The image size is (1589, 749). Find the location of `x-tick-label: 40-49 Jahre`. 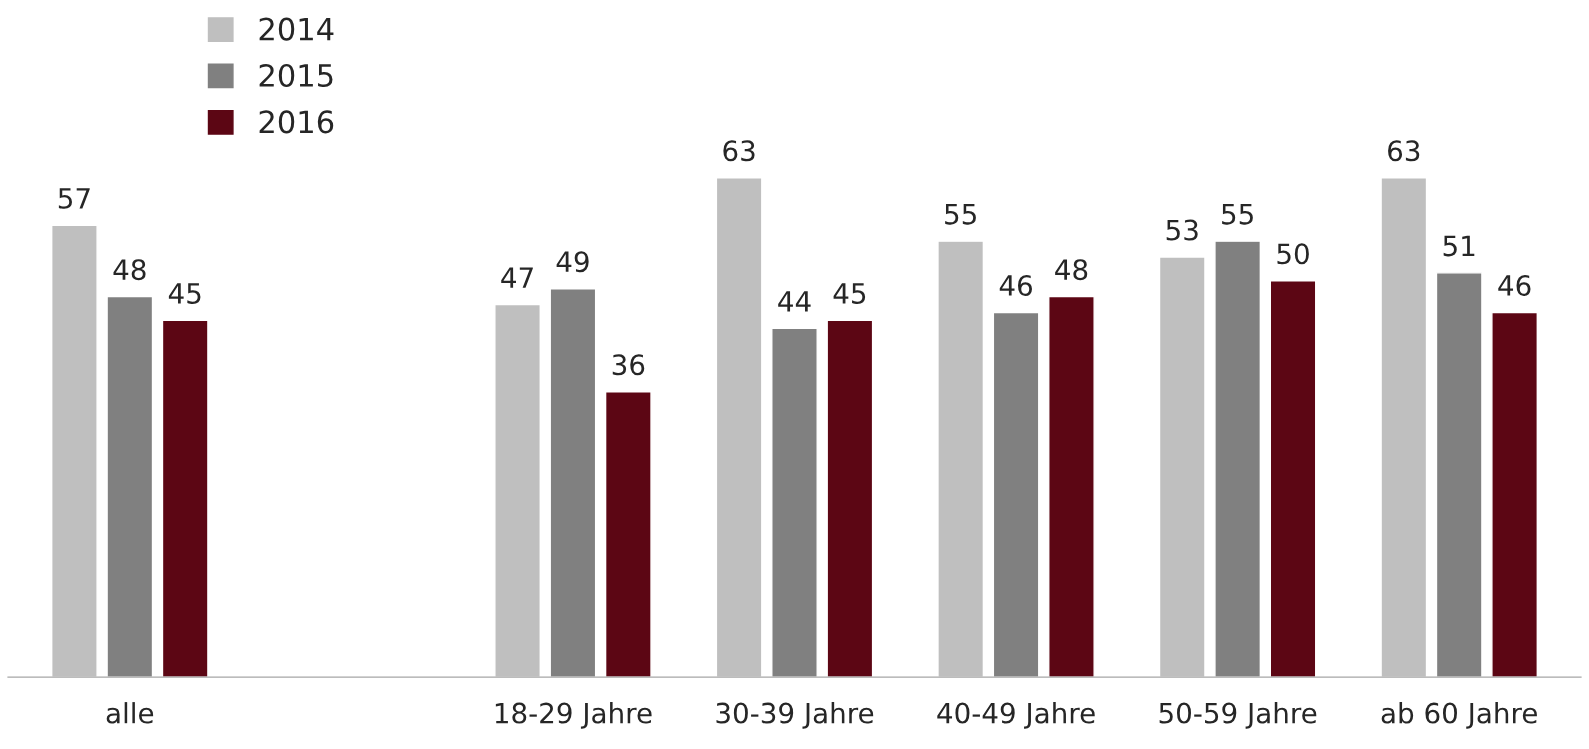

x-tick-label: 40-49 Jahre is located at coordinates (1016, 715).